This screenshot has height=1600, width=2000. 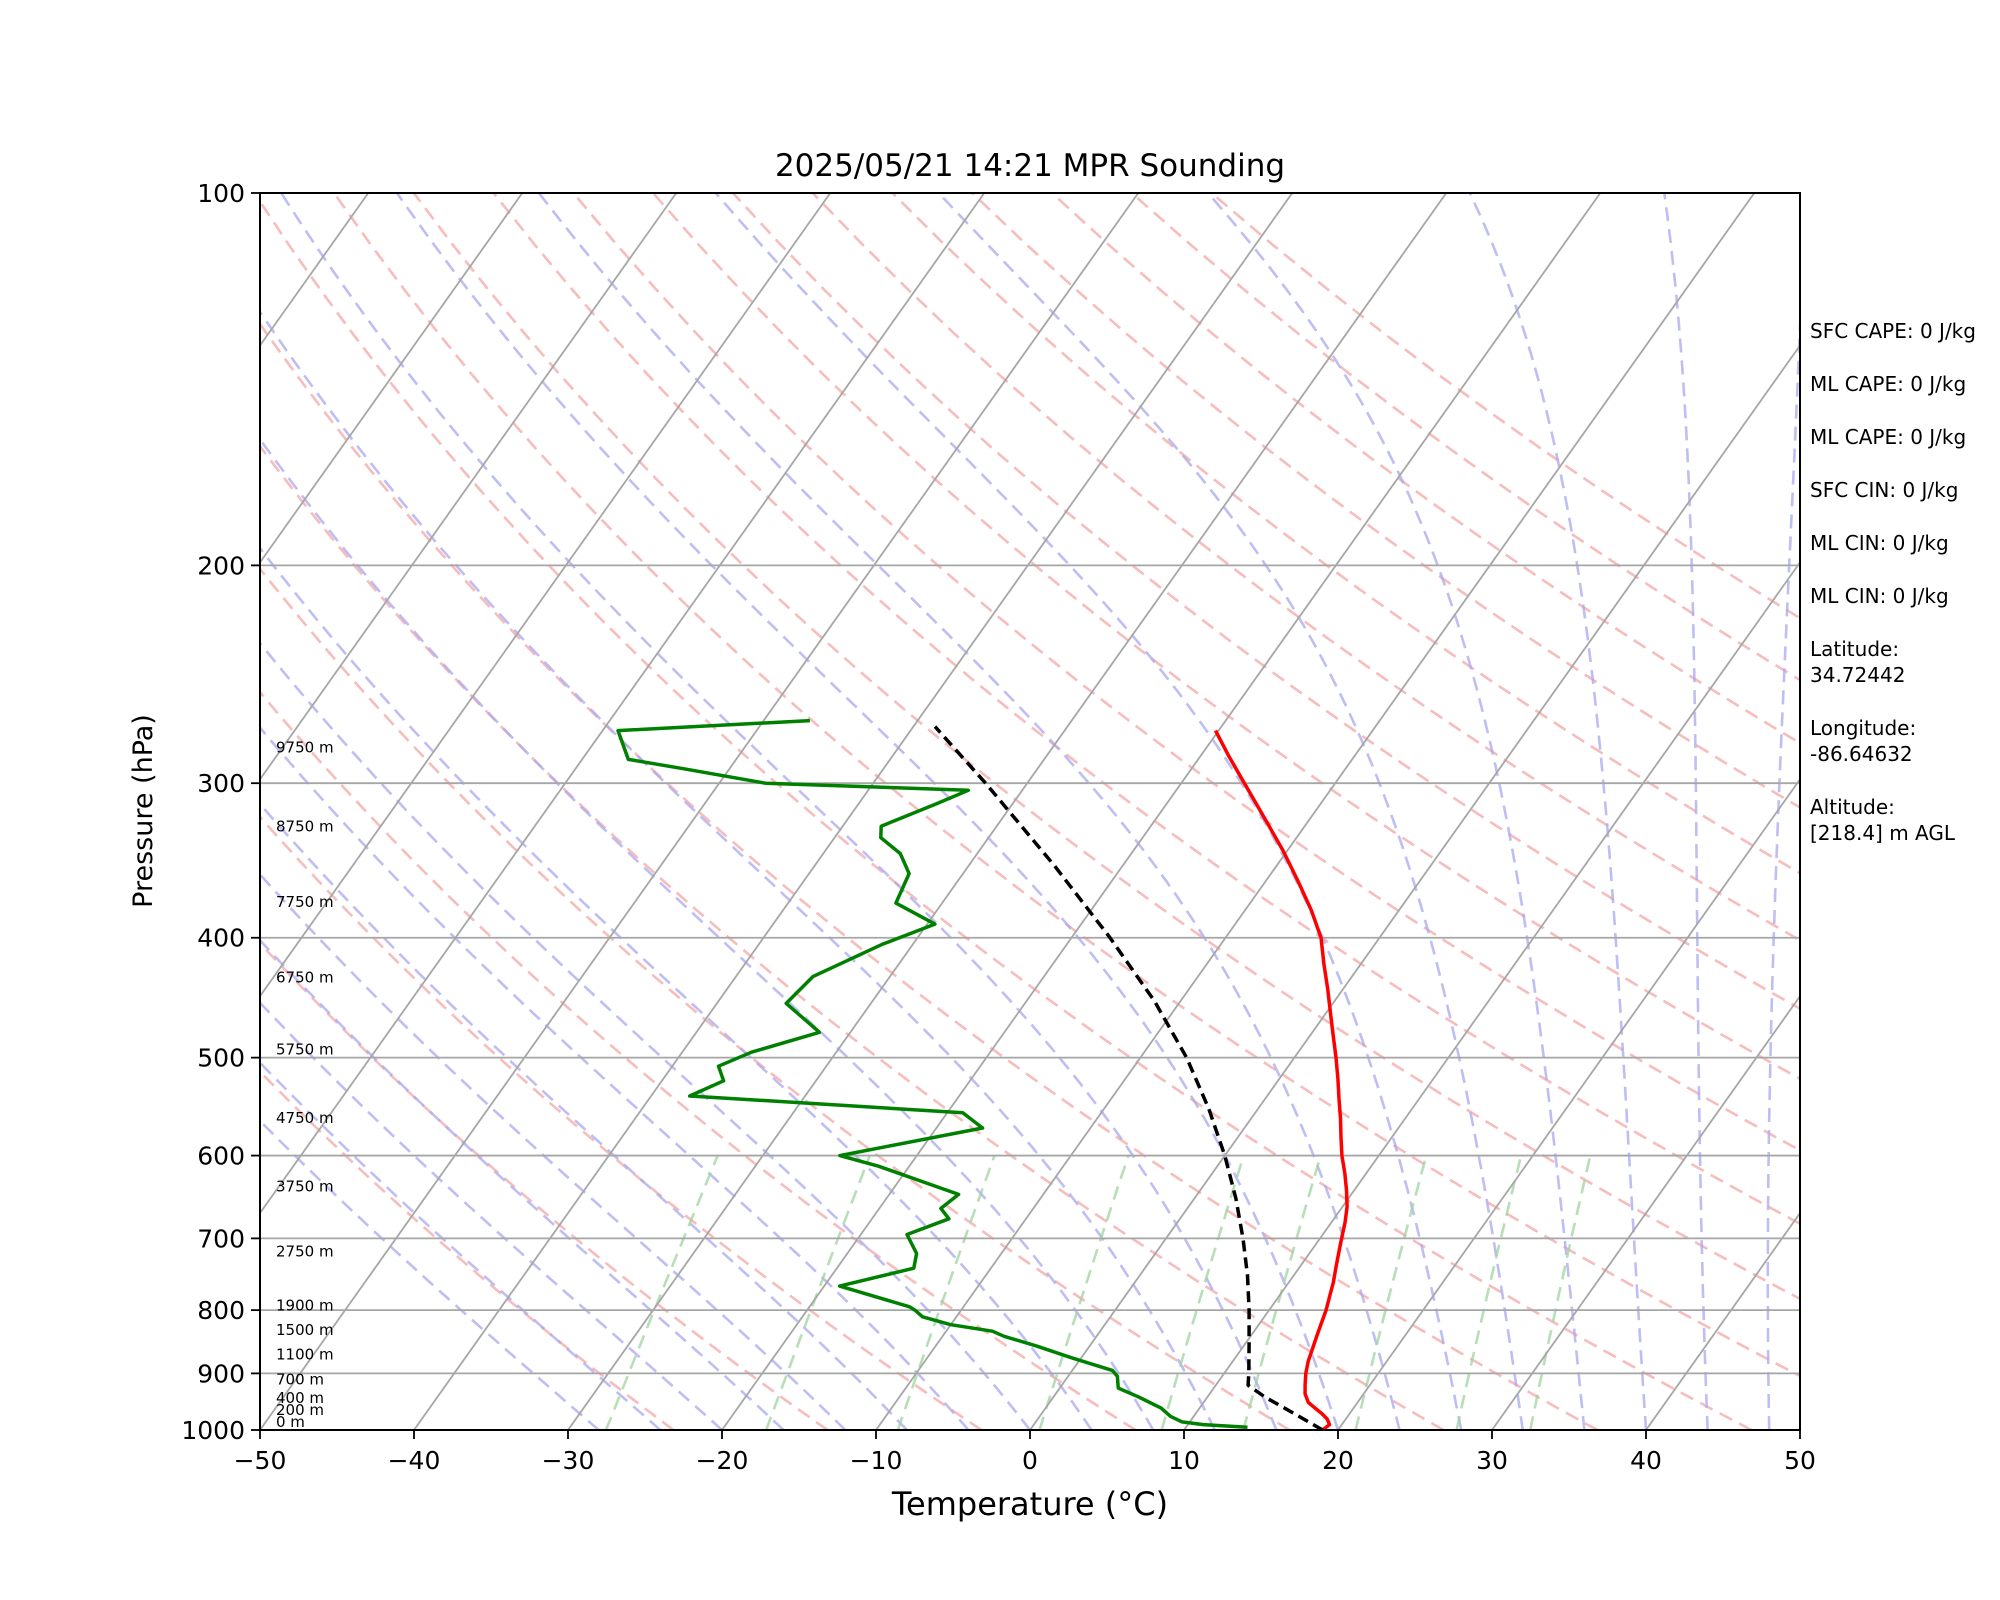 What do you see at coordinates (305, 1305) in the screenshot?
I see `height-label: 1900 m` at bounding box center [305, 1305].